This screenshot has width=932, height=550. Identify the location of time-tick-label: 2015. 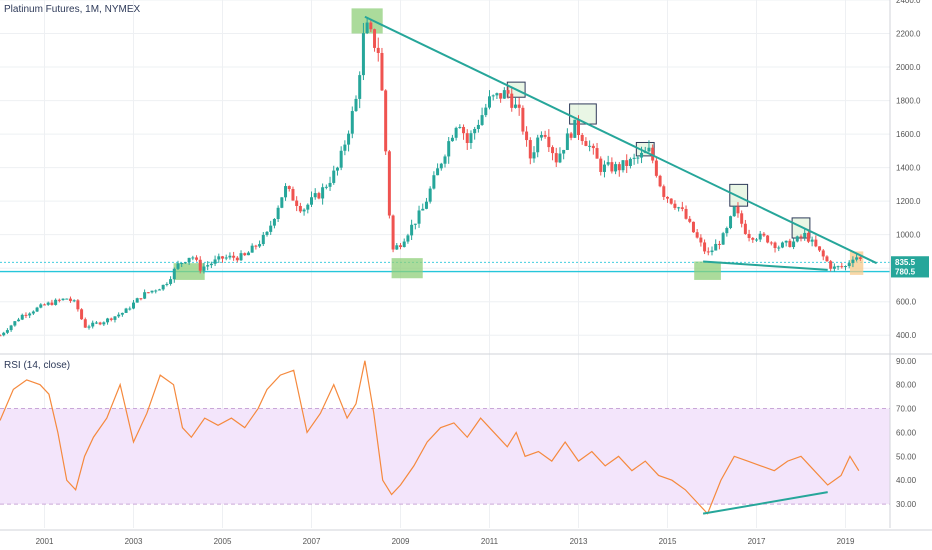
(668, 541).